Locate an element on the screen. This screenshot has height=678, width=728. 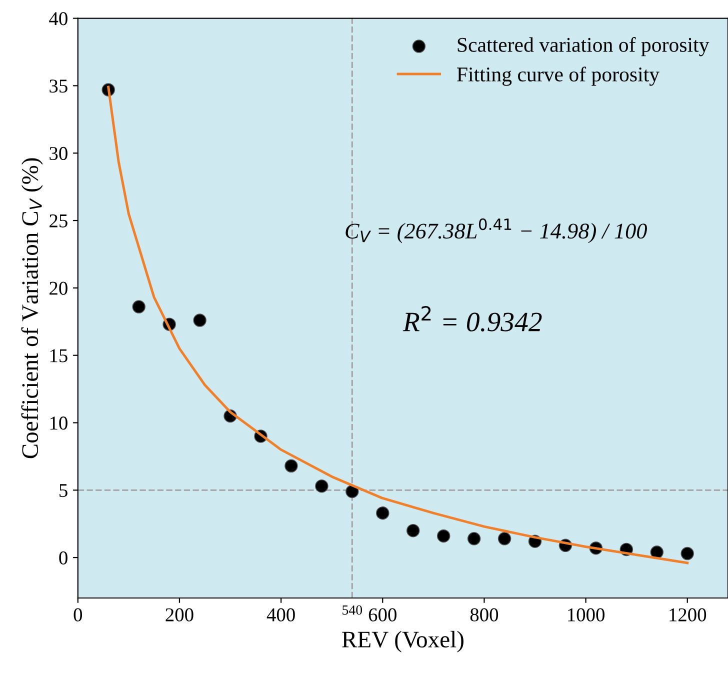
x-tick-label: 0 is located at coordinates (78, 615).